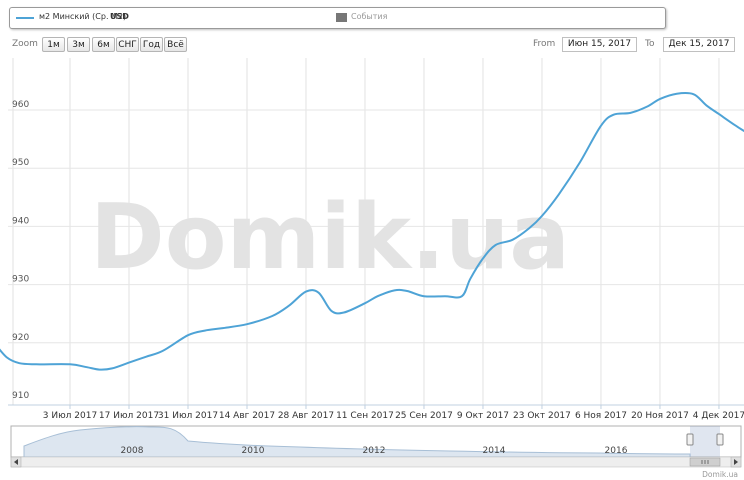  I want to click on y-tick-label: 940, so click(20, 221).